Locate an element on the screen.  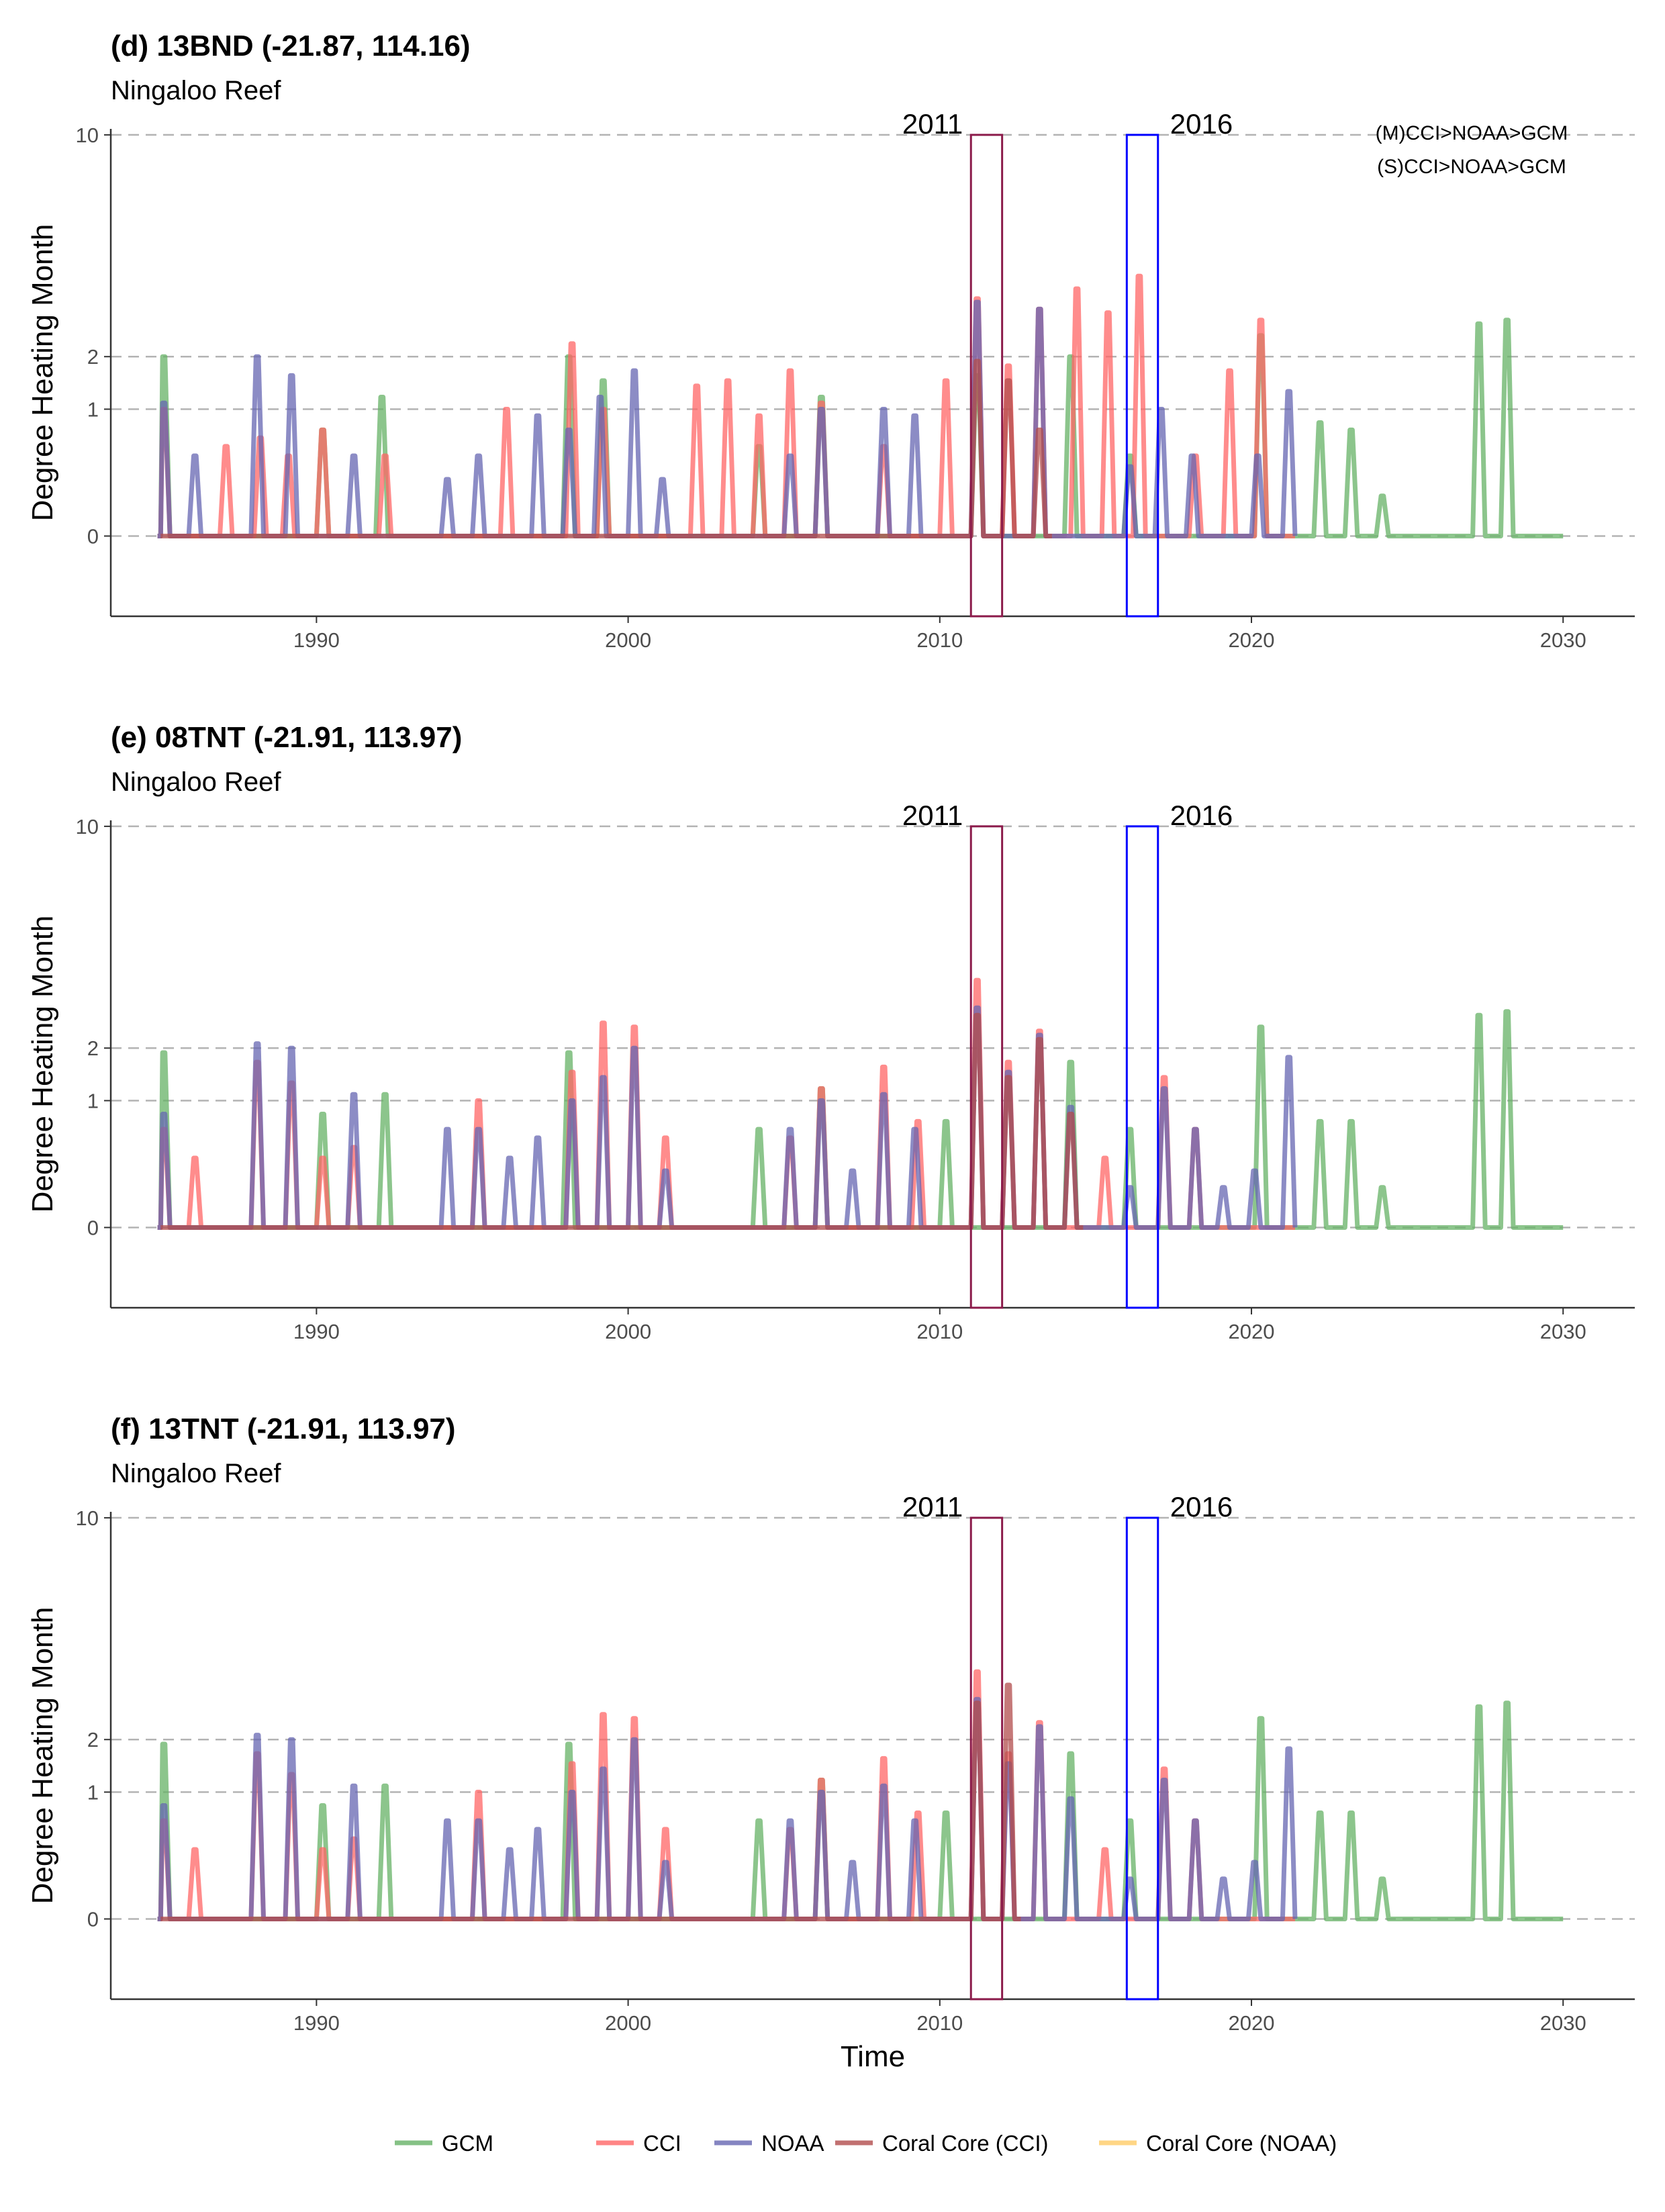
legend-label: NOAA is located at coordinates (792, 2144).